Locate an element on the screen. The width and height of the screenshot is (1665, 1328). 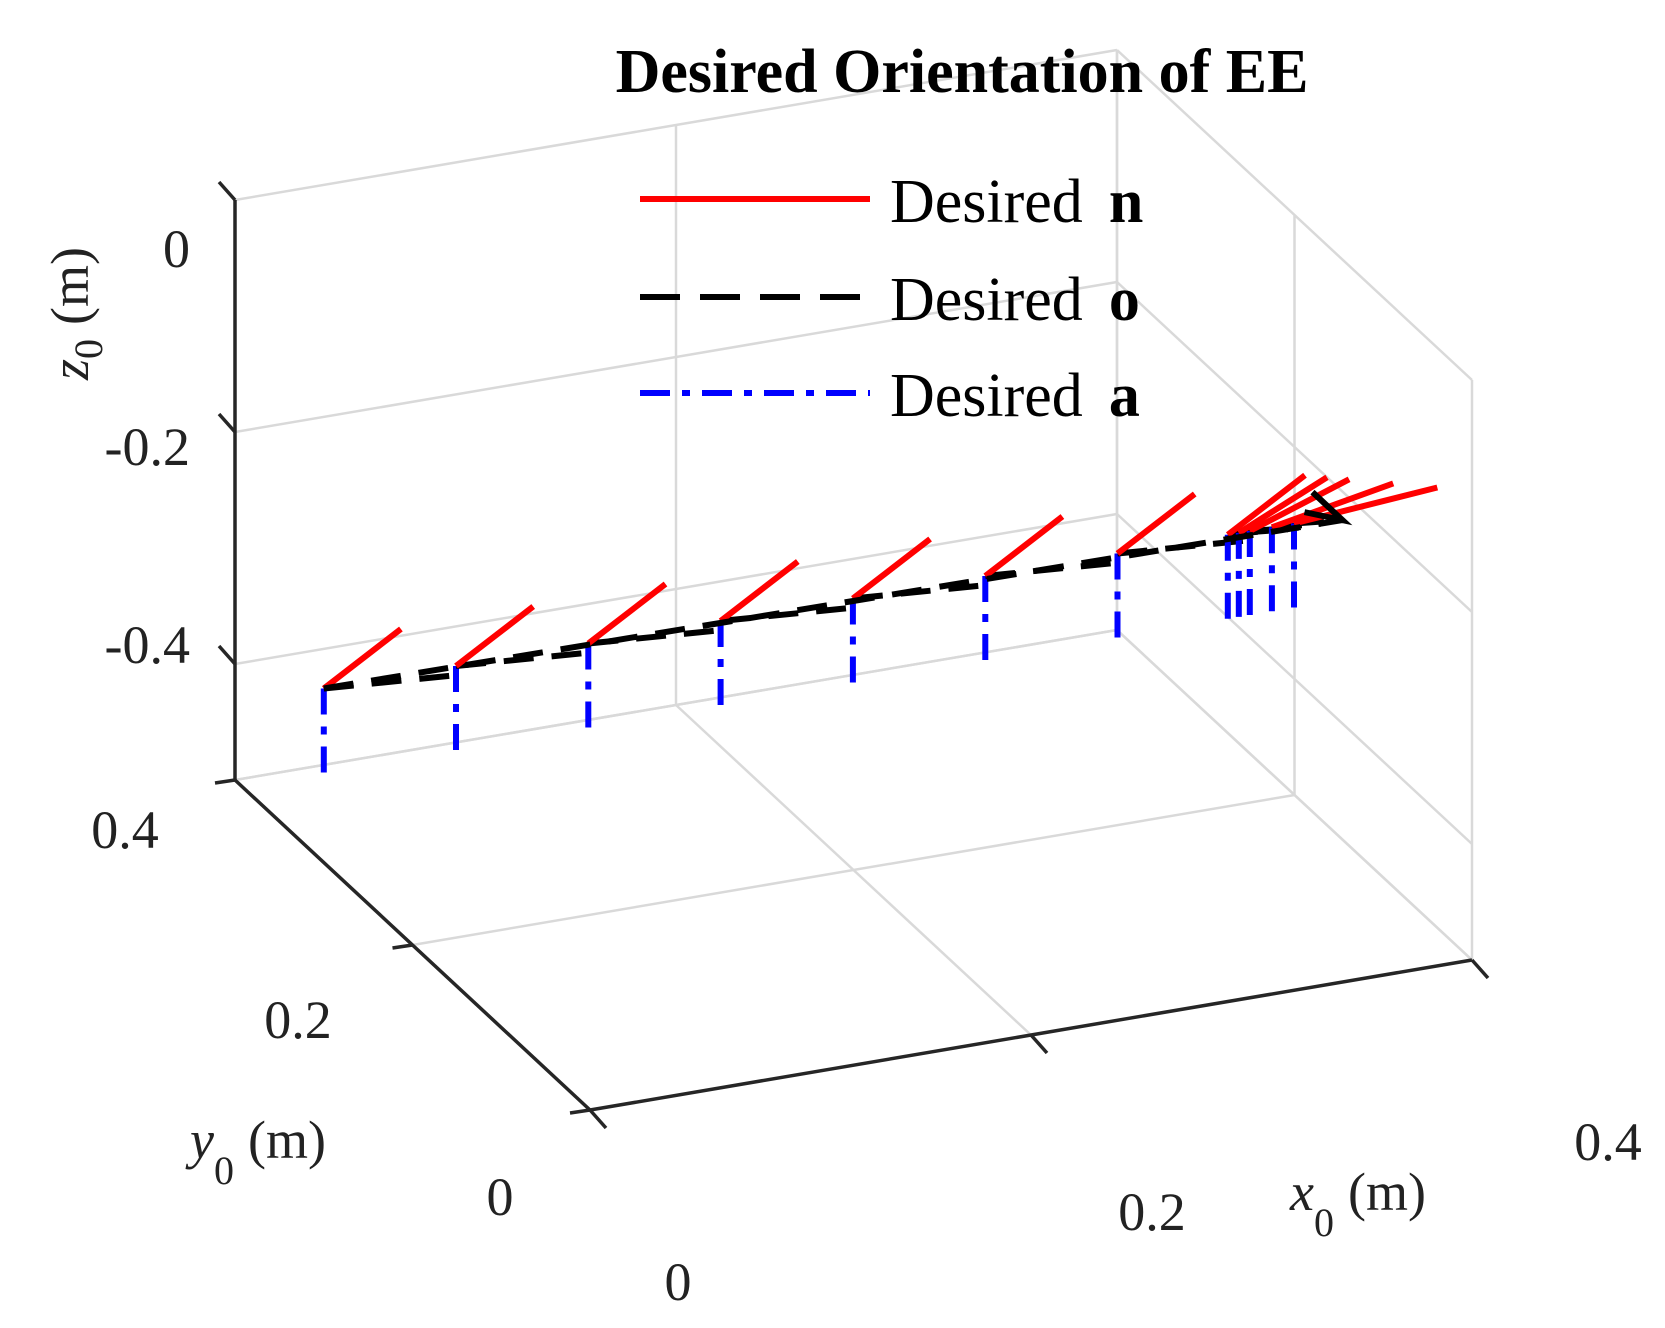
x-tick-label: 0.4 is located at coordinates (1608, 1142).